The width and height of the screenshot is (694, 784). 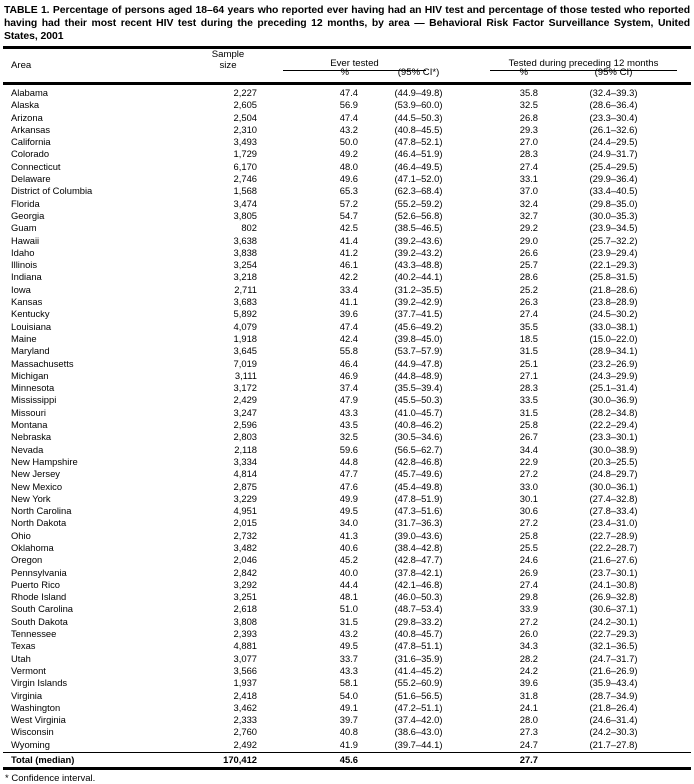 I want to click on area-cell: Kansas, so click(x=27, y=302).